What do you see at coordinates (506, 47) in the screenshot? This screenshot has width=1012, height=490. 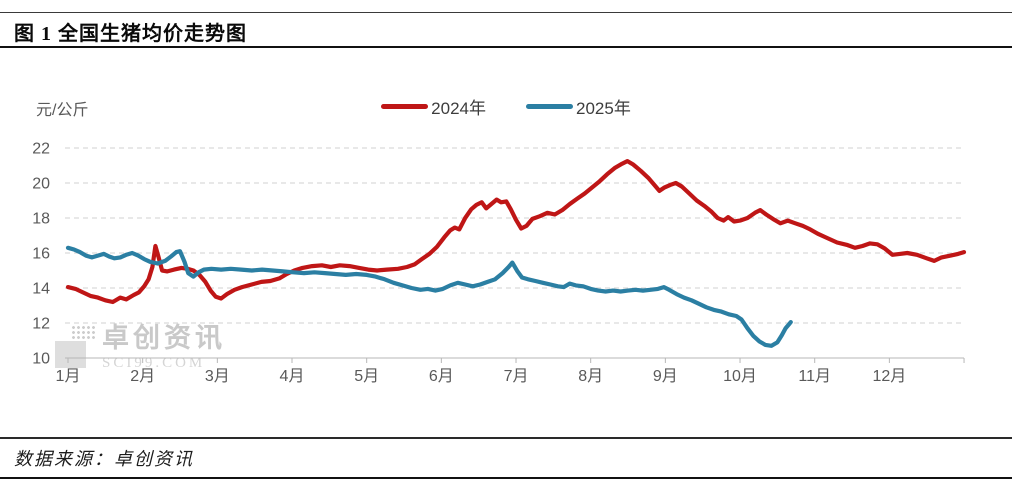 I see `title-underline-rule` at bounding box center [506, 47].